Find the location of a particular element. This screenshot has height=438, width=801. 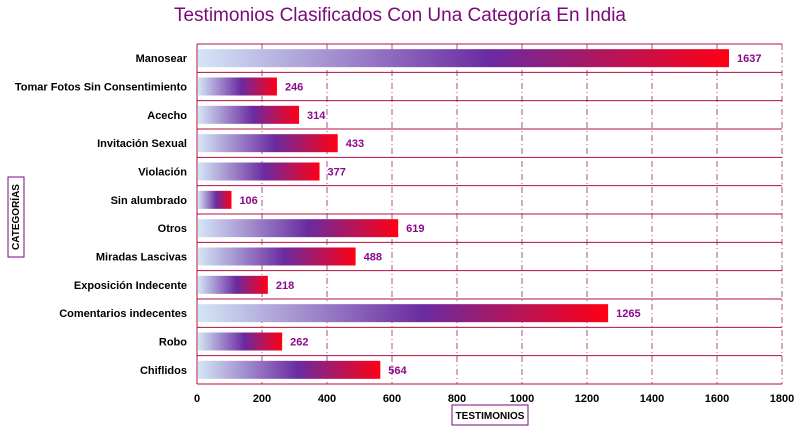

x-axis-title: TESTIMONIOS is located at coordinates (490, 416).